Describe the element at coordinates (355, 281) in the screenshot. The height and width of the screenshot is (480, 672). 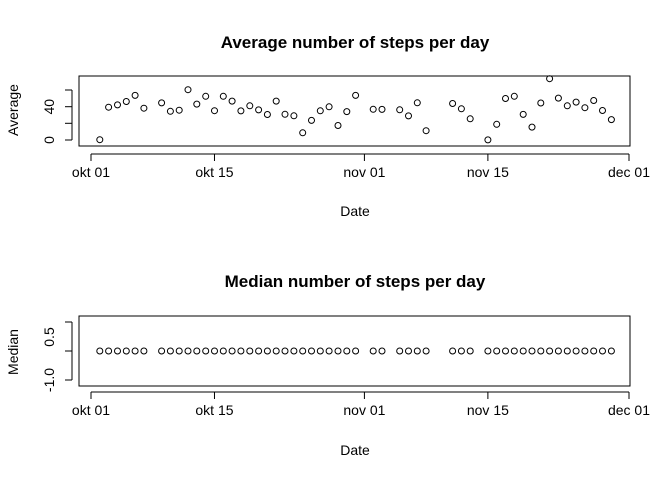
I see `chart-title-median: Median number of steps per day` at that location.